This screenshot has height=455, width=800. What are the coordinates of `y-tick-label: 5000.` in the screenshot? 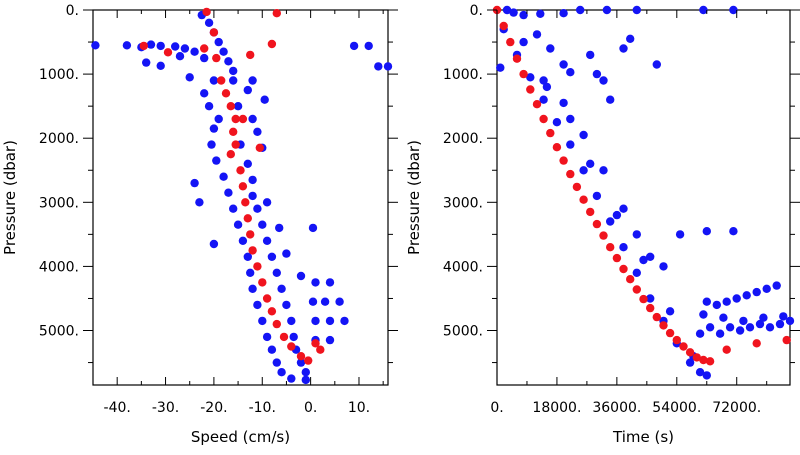 It's located at (463, 332).